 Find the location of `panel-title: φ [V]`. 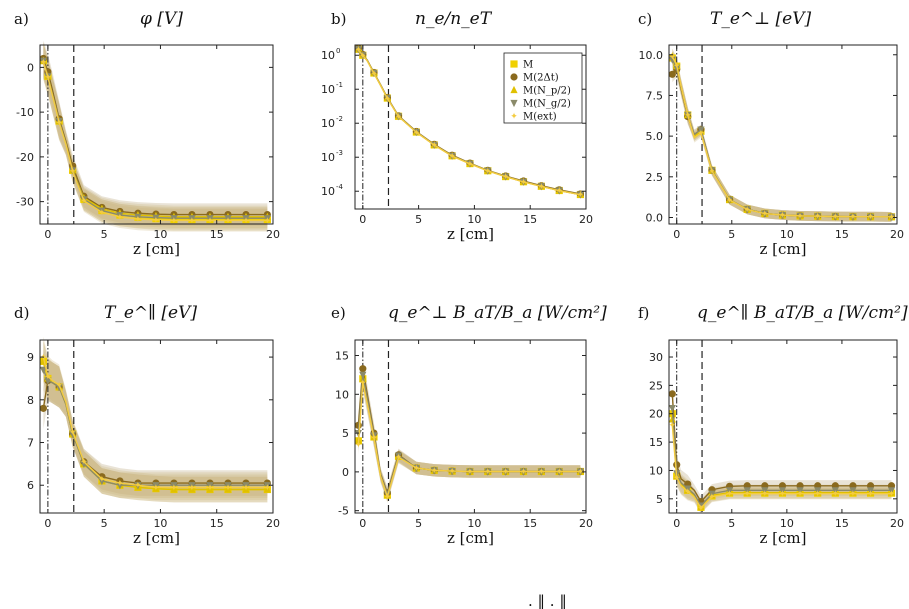

panel-title: φ [V] is located at coordinates (161, 19).